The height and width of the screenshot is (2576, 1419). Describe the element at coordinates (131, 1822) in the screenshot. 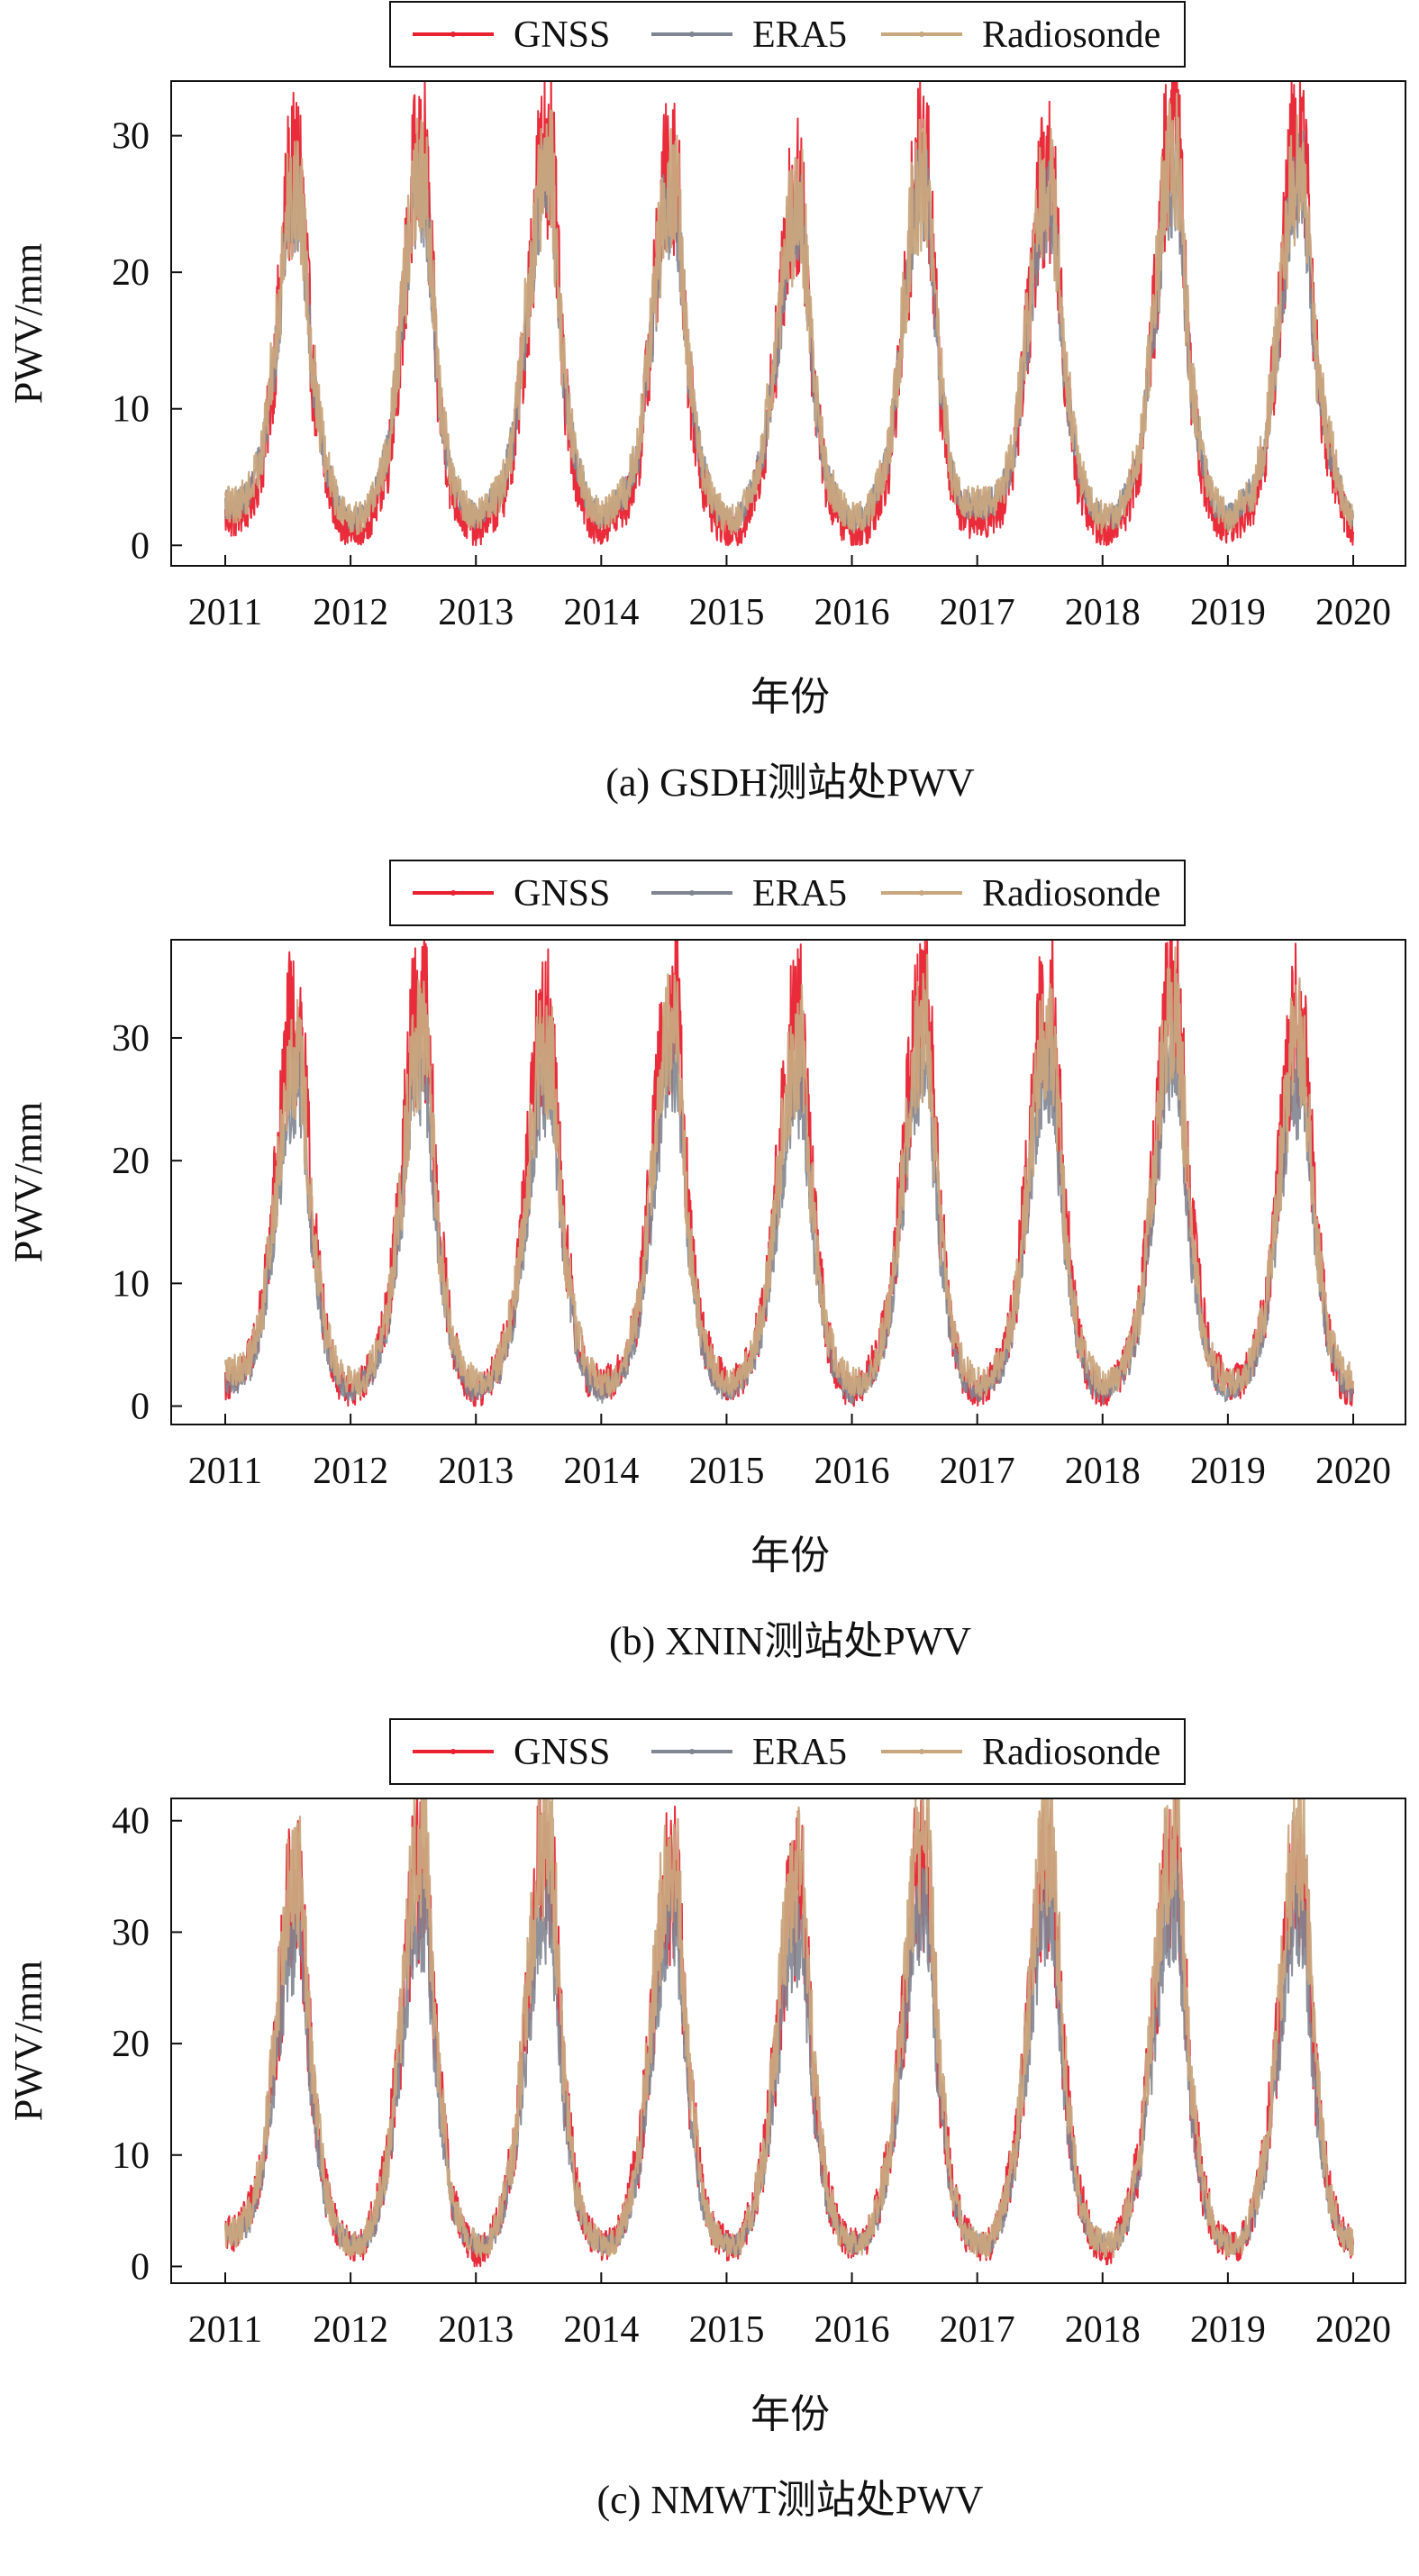

I see `y-tick-label: 40` at that location.